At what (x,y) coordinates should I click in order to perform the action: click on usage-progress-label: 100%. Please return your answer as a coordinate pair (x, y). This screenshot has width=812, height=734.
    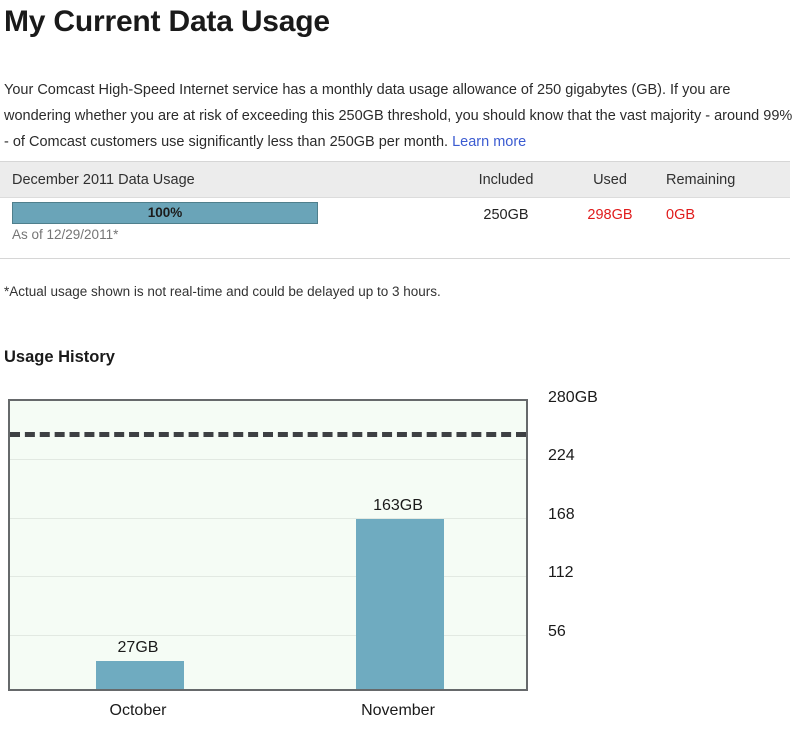
    Looking at the image, I should click on (165, 212).